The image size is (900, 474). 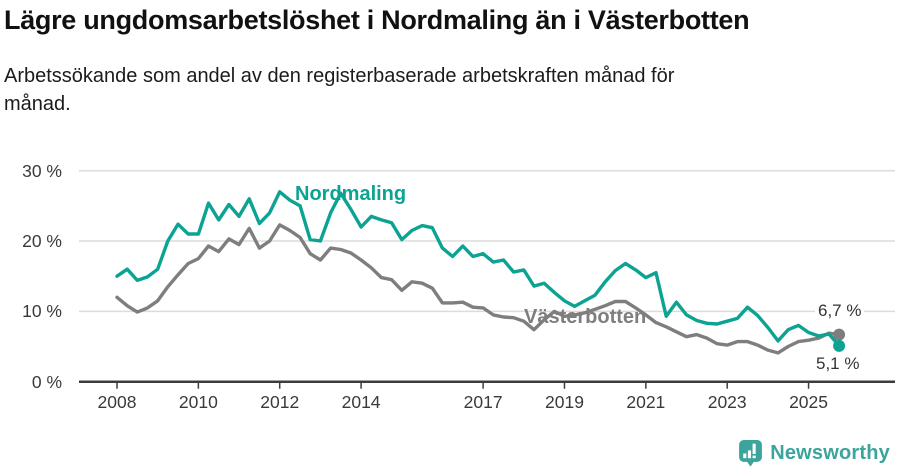 What do you see at coordinates (117, 402) in the screenshot?
I see `x-tick-label: 2008` at bounding box center [117, 402].